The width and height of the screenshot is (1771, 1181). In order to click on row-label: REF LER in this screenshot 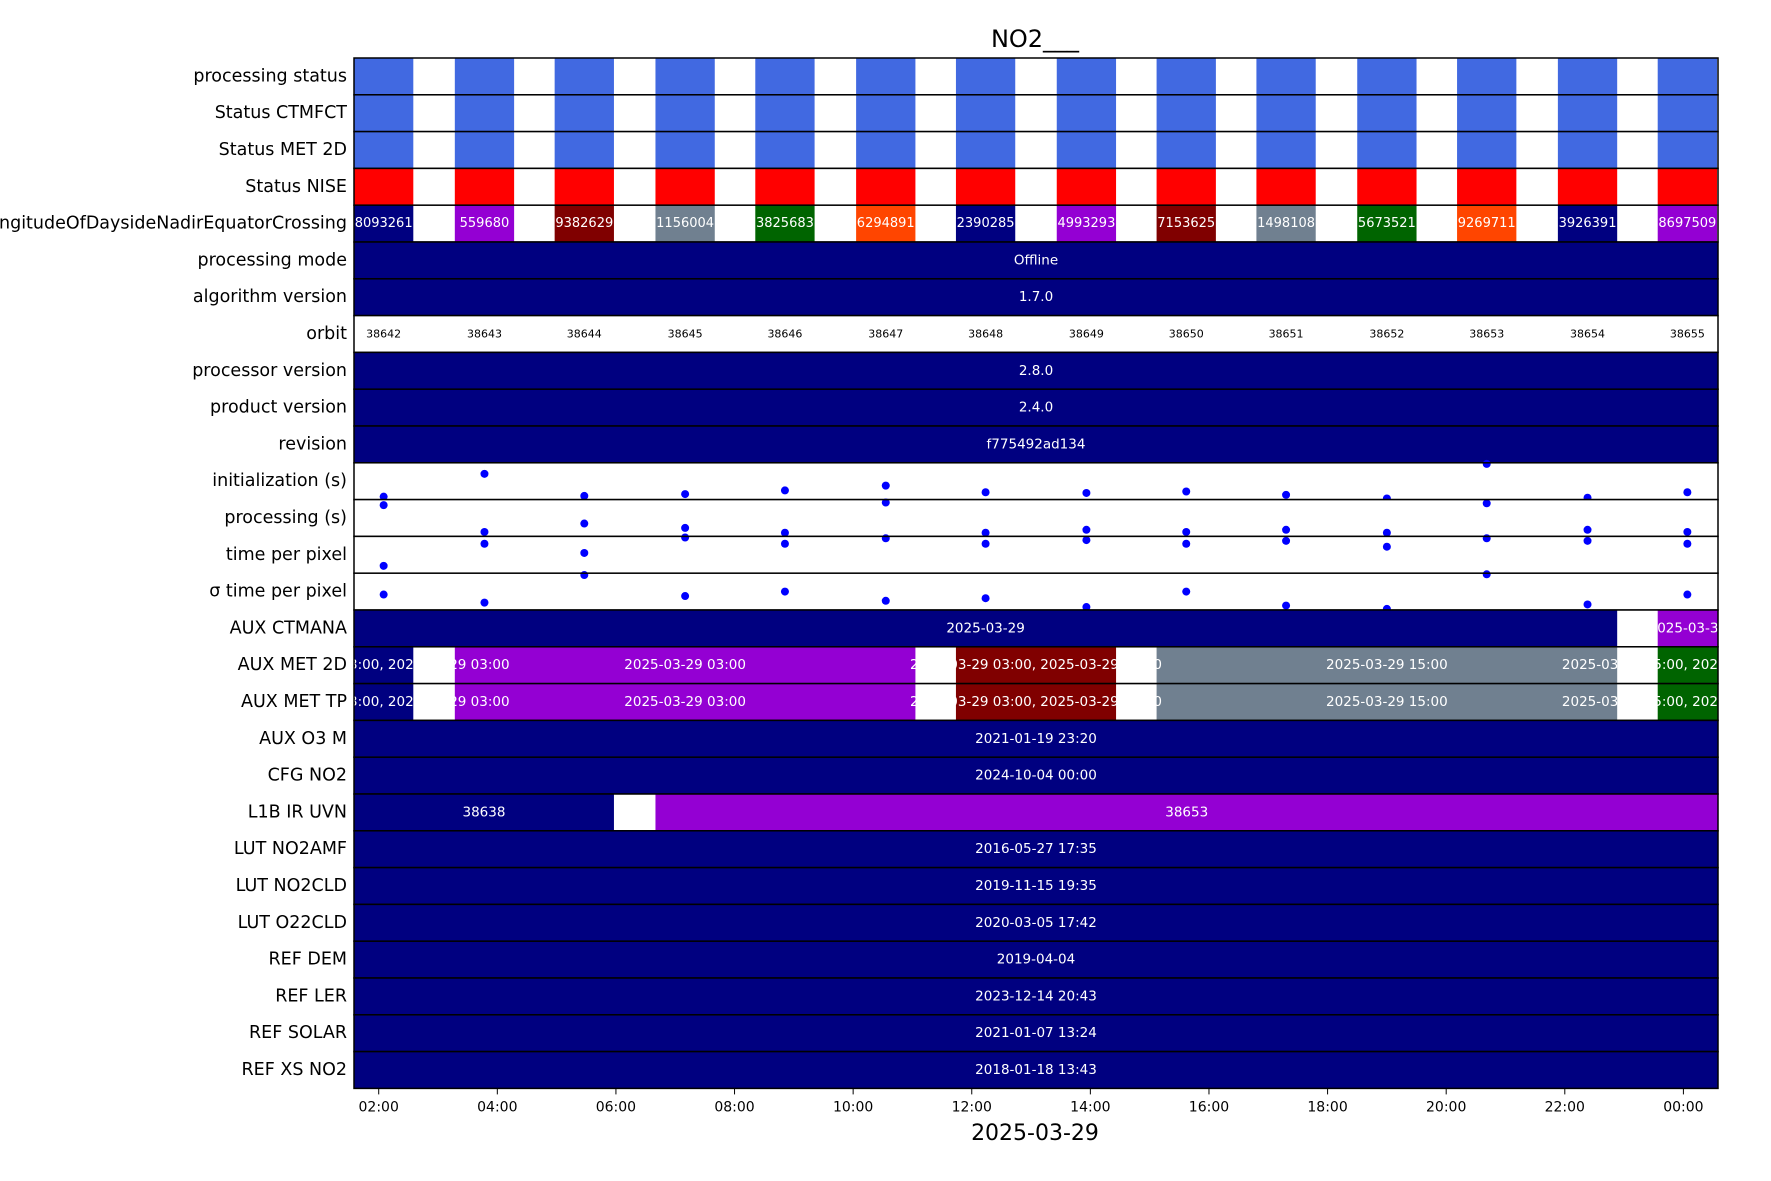, I will do `click(311, 996)`.